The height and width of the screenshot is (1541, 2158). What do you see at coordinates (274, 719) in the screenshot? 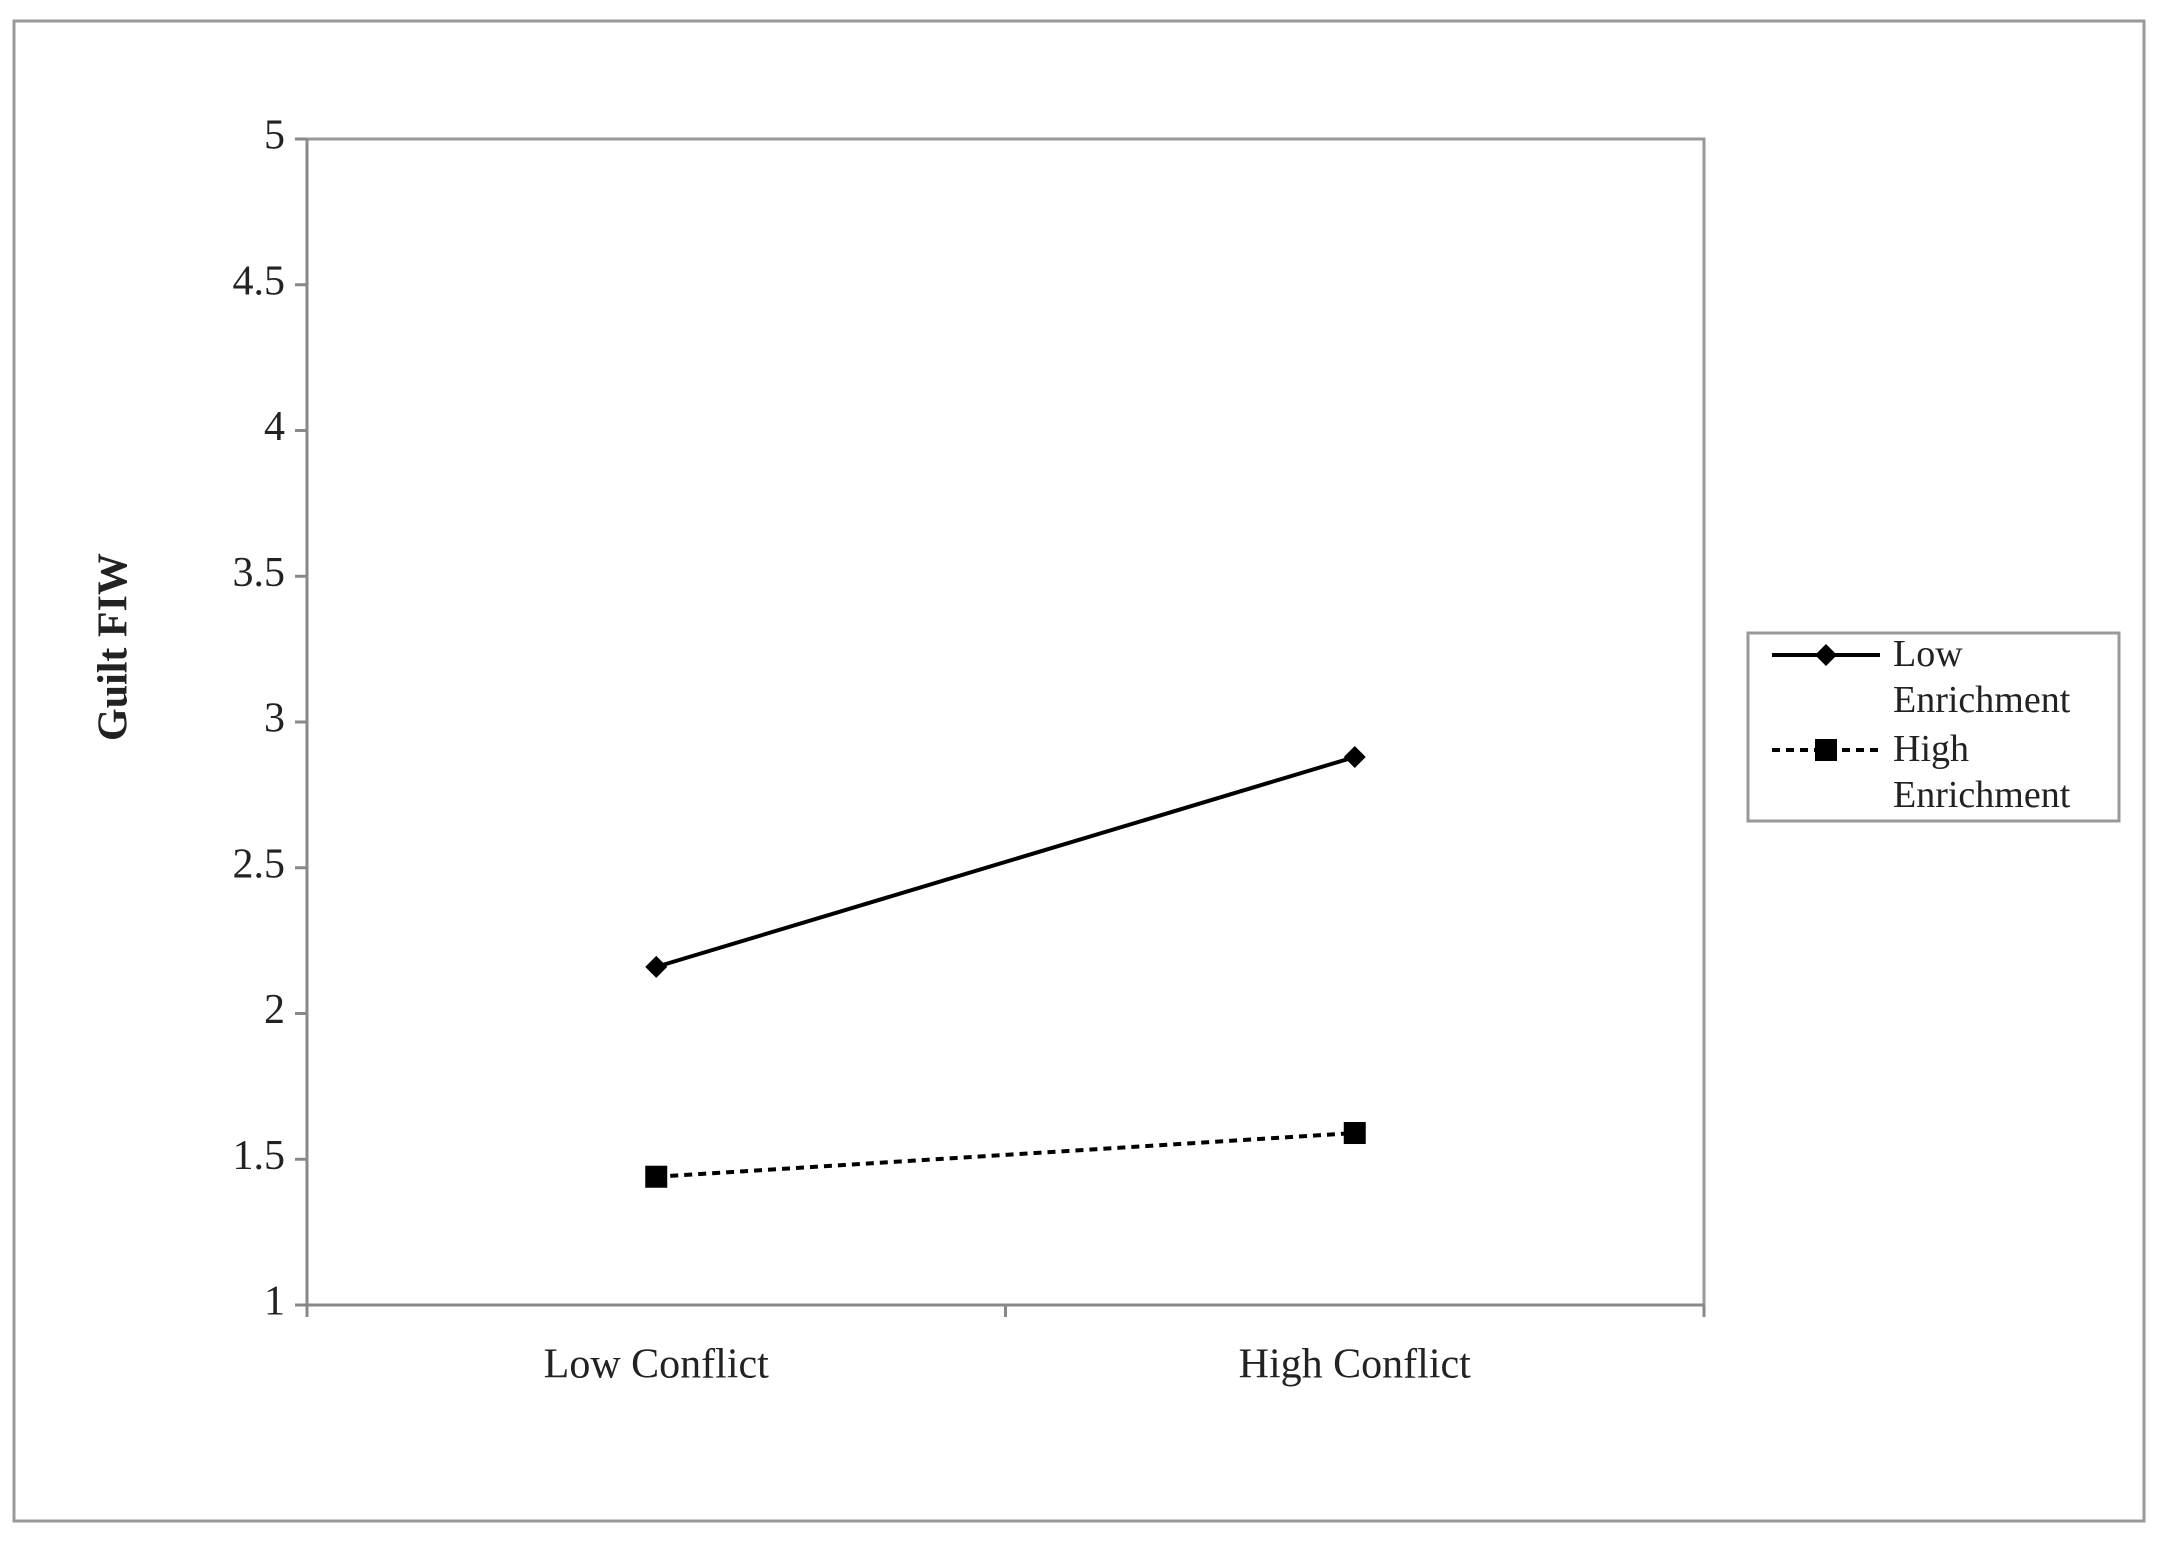
I see `y-tick-label: 3` at bounding box center [274, 719].